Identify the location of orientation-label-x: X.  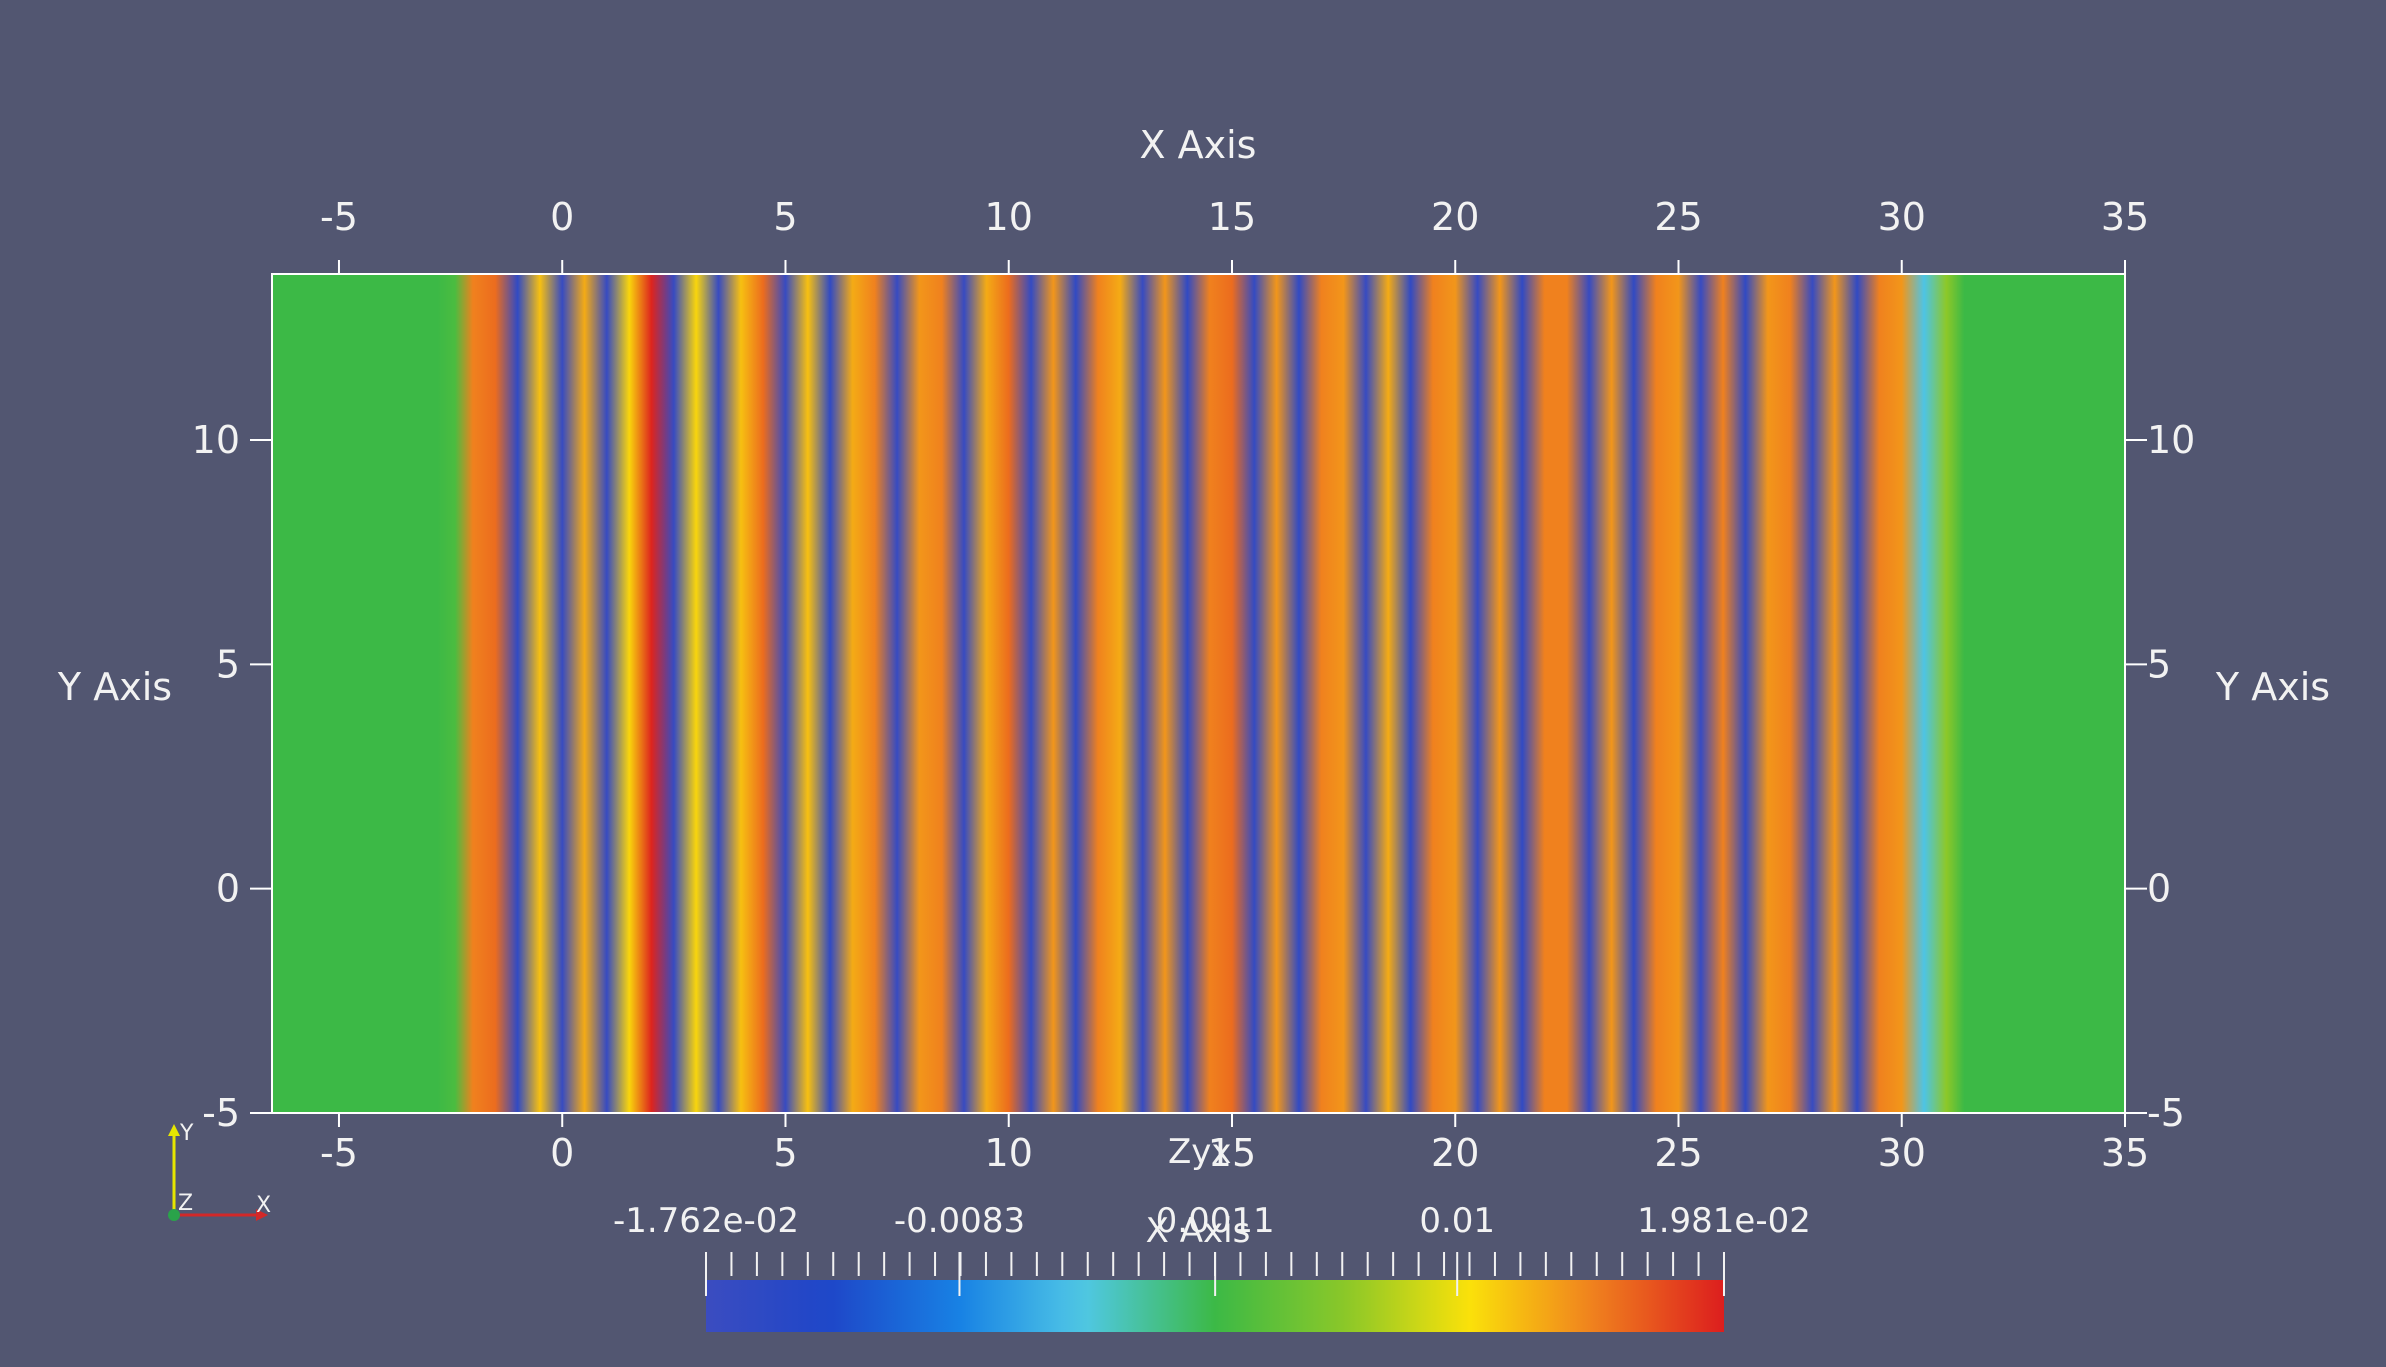
(263, 1205).